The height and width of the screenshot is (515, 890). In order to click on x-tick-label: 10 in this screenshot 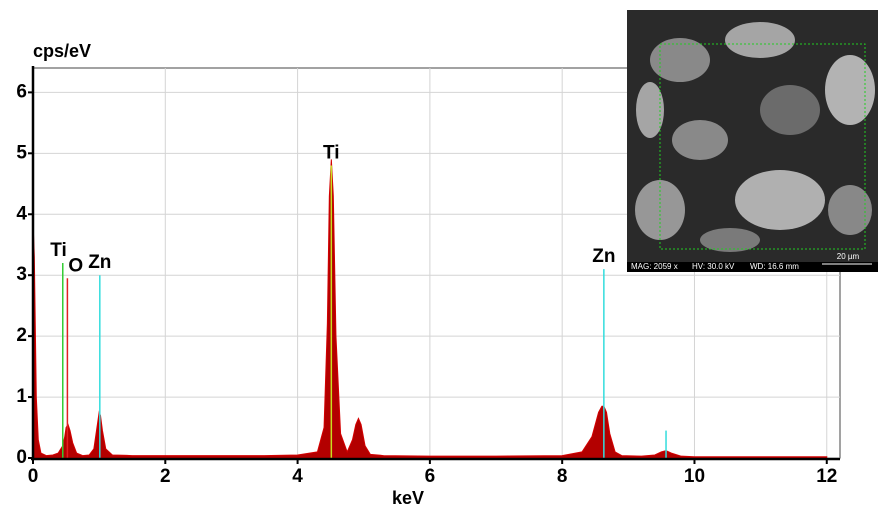, I will do `click(694, 476)`.